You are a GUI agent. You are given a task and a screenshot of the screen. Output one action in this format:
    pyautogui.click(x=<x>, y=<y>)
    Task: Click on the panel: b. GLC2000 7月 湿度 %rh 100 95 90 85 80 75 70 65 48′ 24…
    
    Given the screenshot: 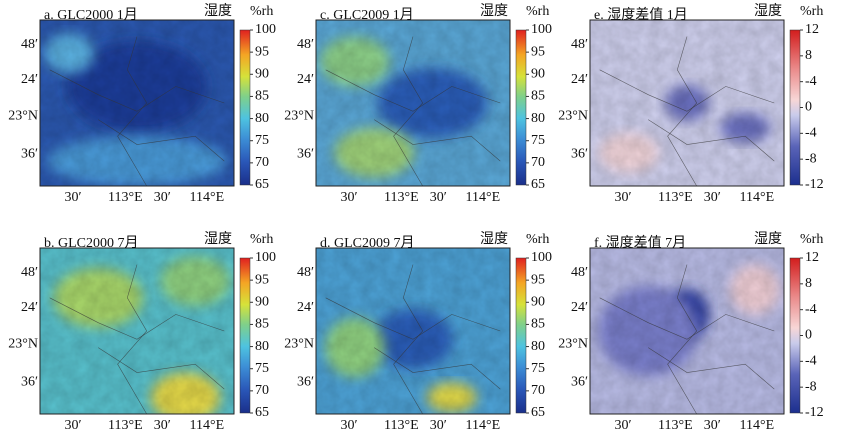 What is the action you would take?
    pyautogui.click(x=142, y=331)
    